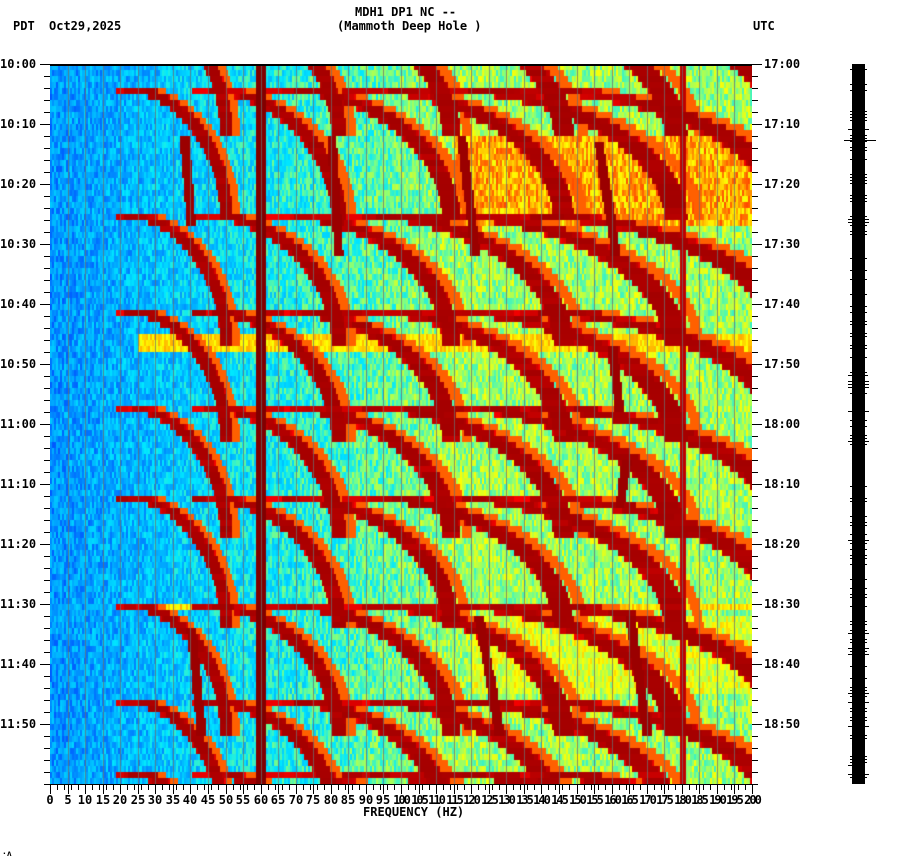  What do you see at coordinates (700, 800) in the screenshot?
I see `x-tick-label: 185` at bounding box center [700, 800].